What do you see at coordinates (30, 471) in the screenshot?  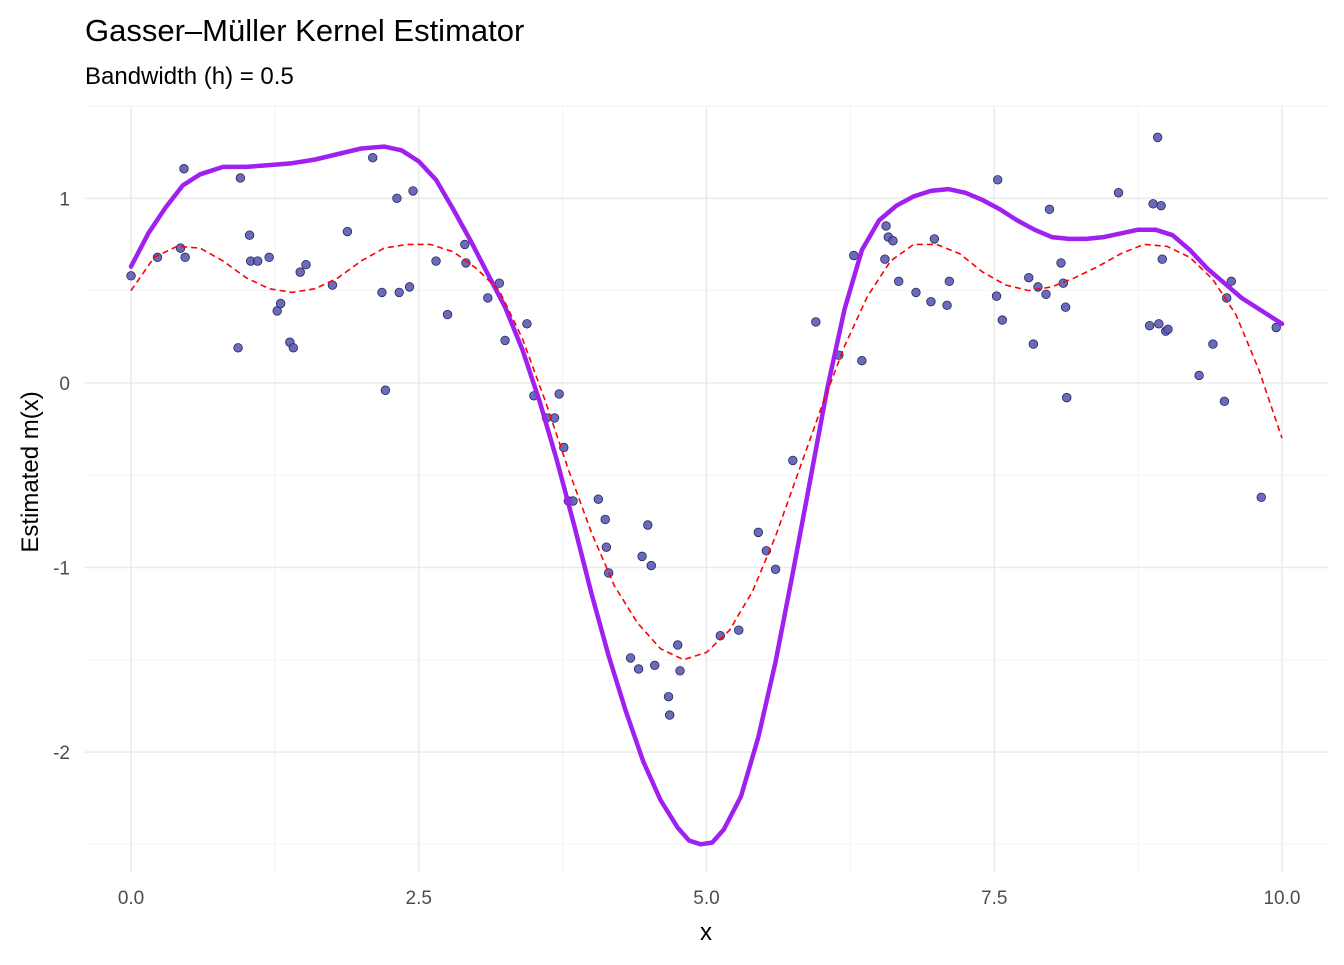 I see `y-axis-label: Estimated m(x)` at bounding box center [30, 471].